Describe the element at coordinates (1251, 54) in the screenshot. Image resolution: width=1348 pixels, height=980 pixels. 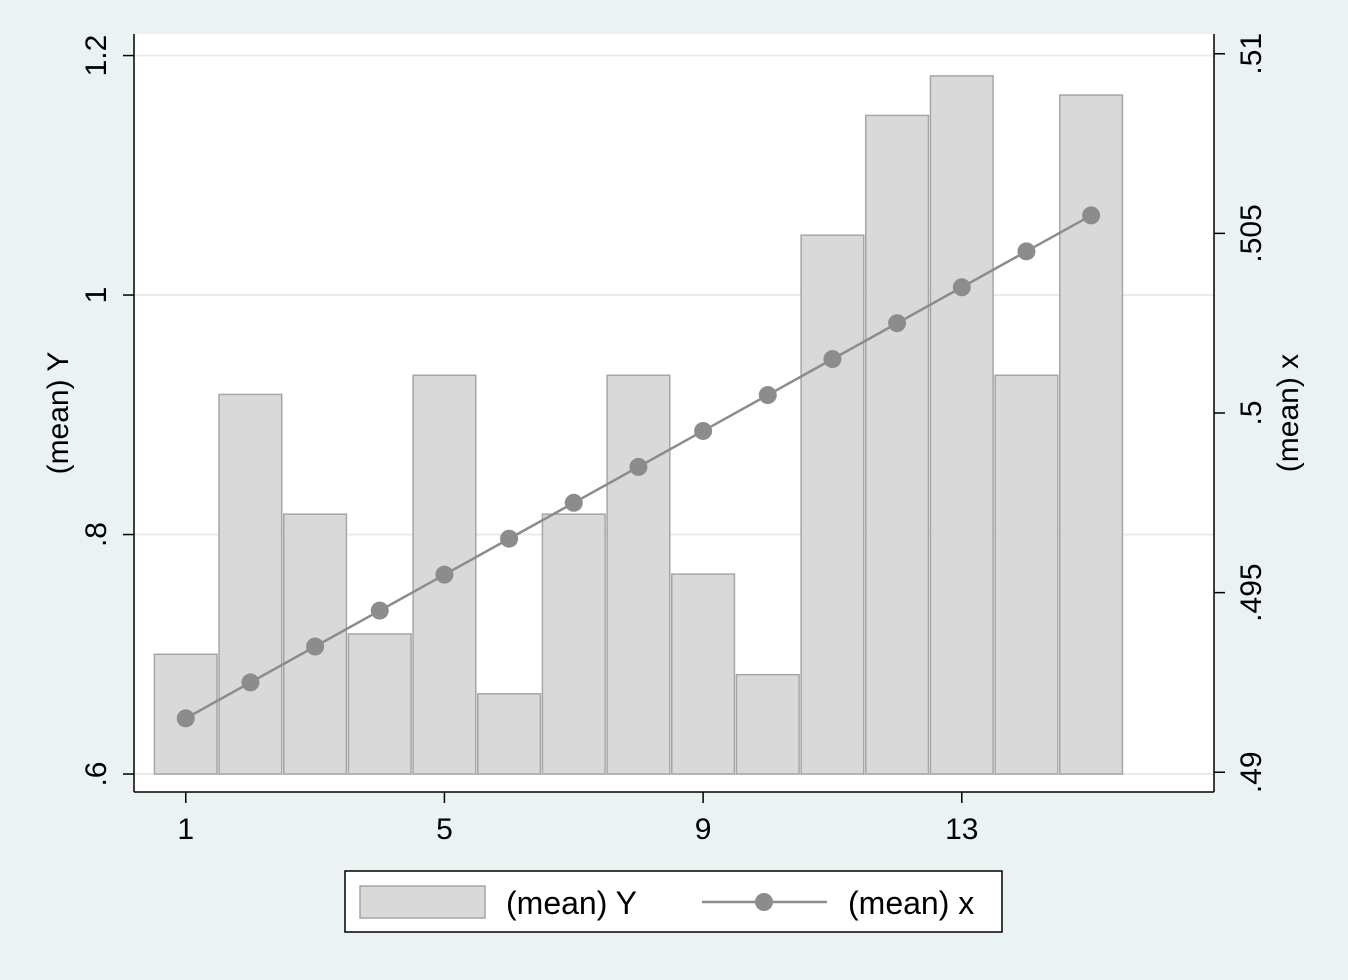
I see `y-right-tick-label: .51` at that location.